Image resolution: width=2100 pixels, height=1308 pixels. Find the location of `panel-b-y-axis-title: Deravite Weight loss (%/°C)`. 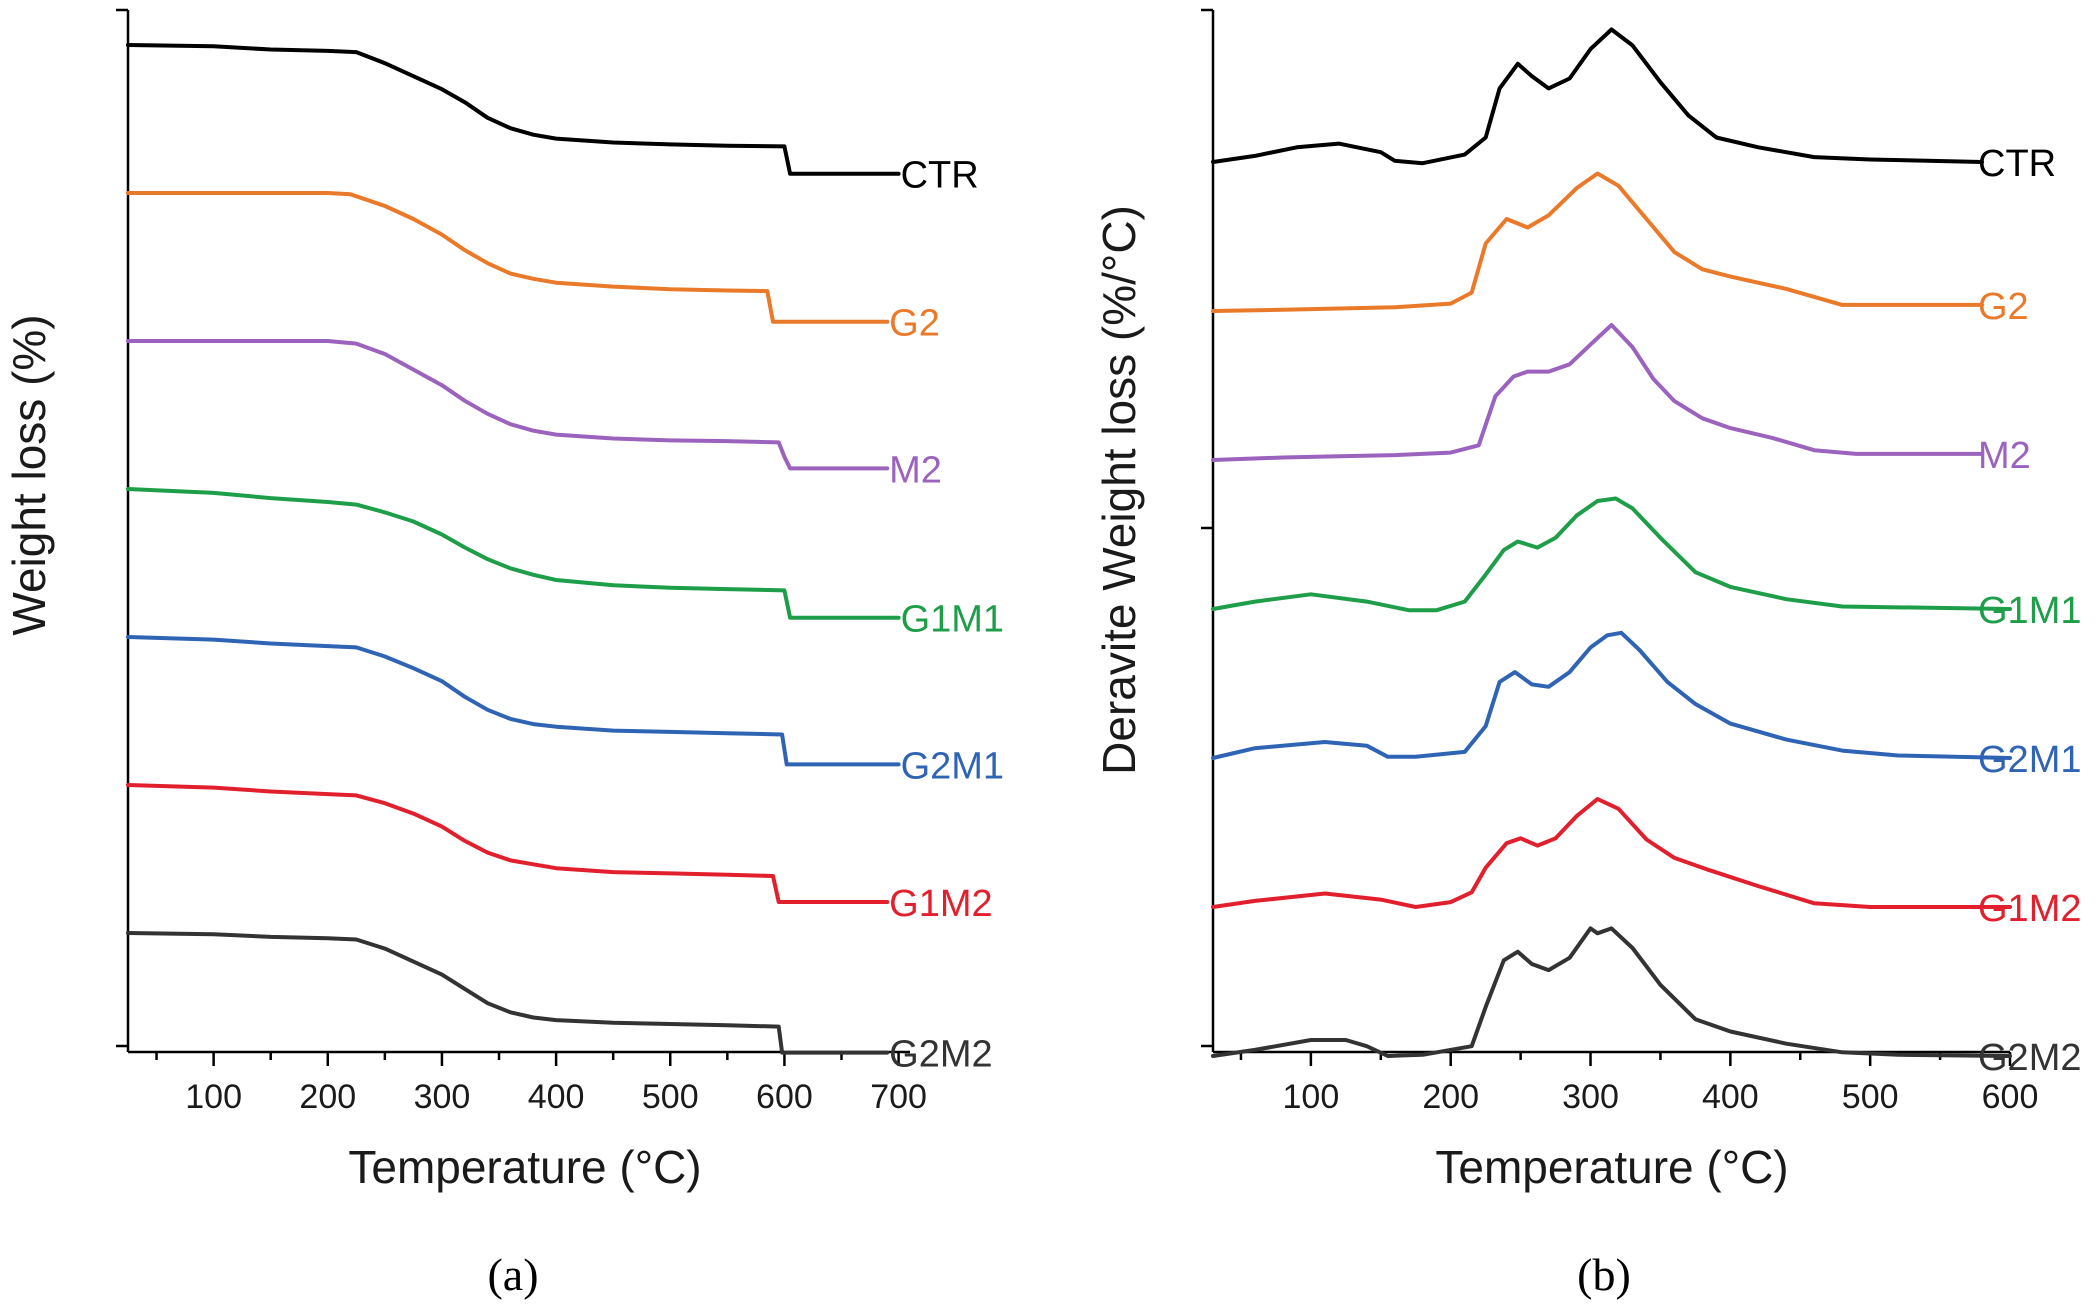

panel-b-y-axis-title: Deravite Weight loss (%/°C) is located at coordinates (1119, 490).